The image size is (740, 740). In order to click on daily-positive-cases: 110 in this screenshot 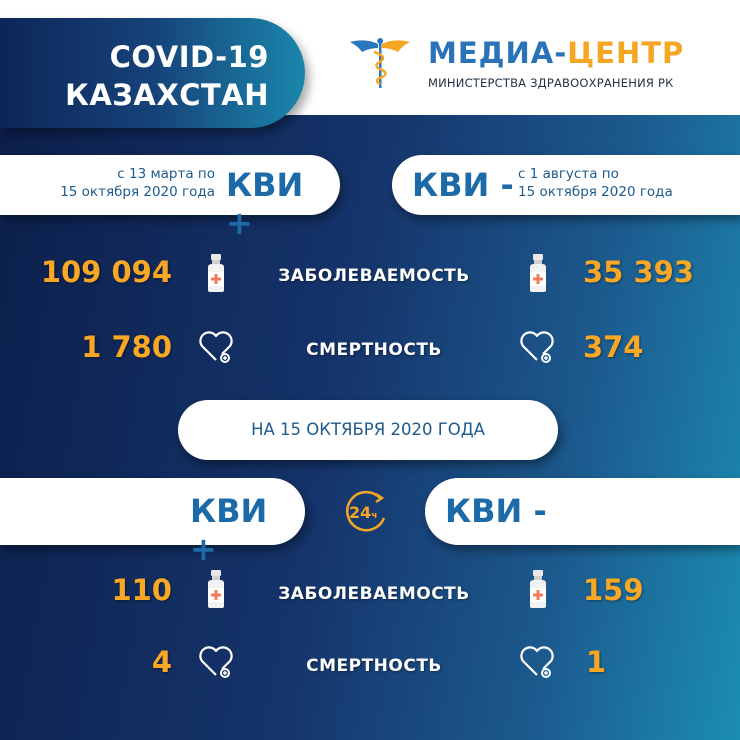, I will do `click(141, 590)`.